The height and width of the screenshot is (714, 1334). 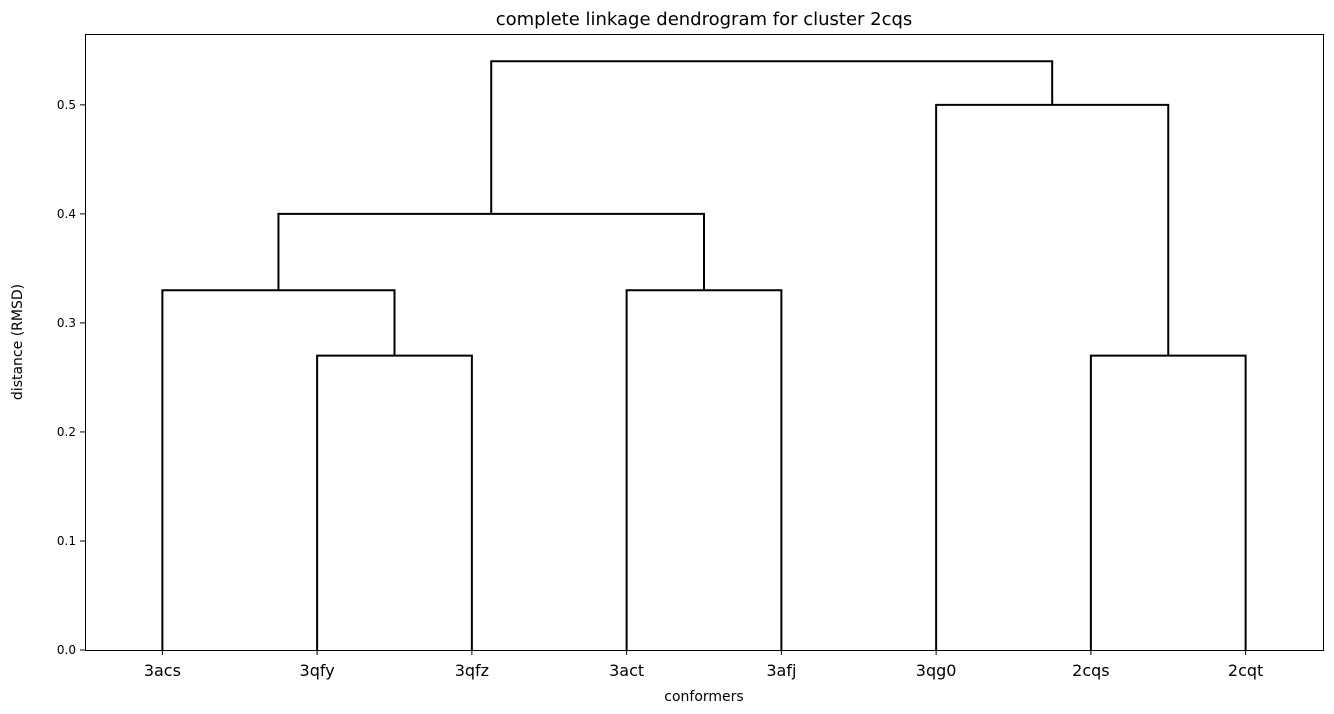 I want to click on leaf-label-3acs: 3acs, so click(x=162, y=670).